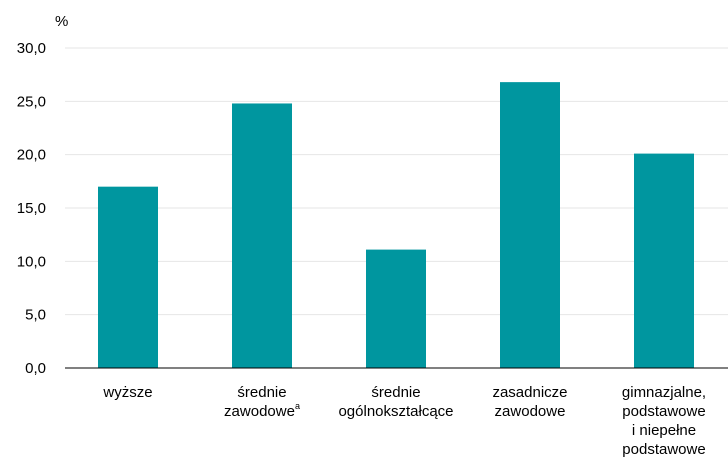 The image size is (728, 461). What do you see at coordinates (262, 402) in the screenshot?
I see `x-category-label: średnie zawodowea` at bounding box center [262, 402].